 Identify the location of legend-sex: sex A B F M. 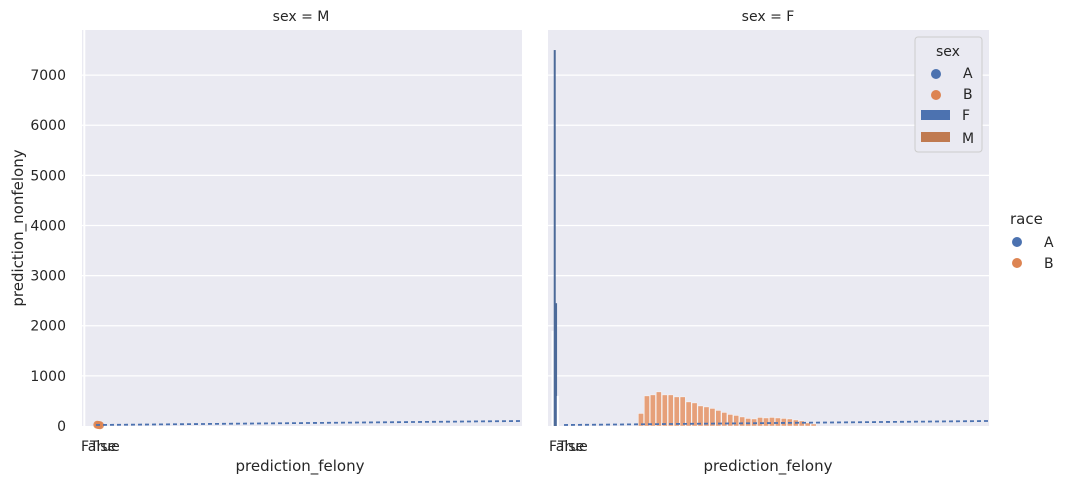
(948, 94).